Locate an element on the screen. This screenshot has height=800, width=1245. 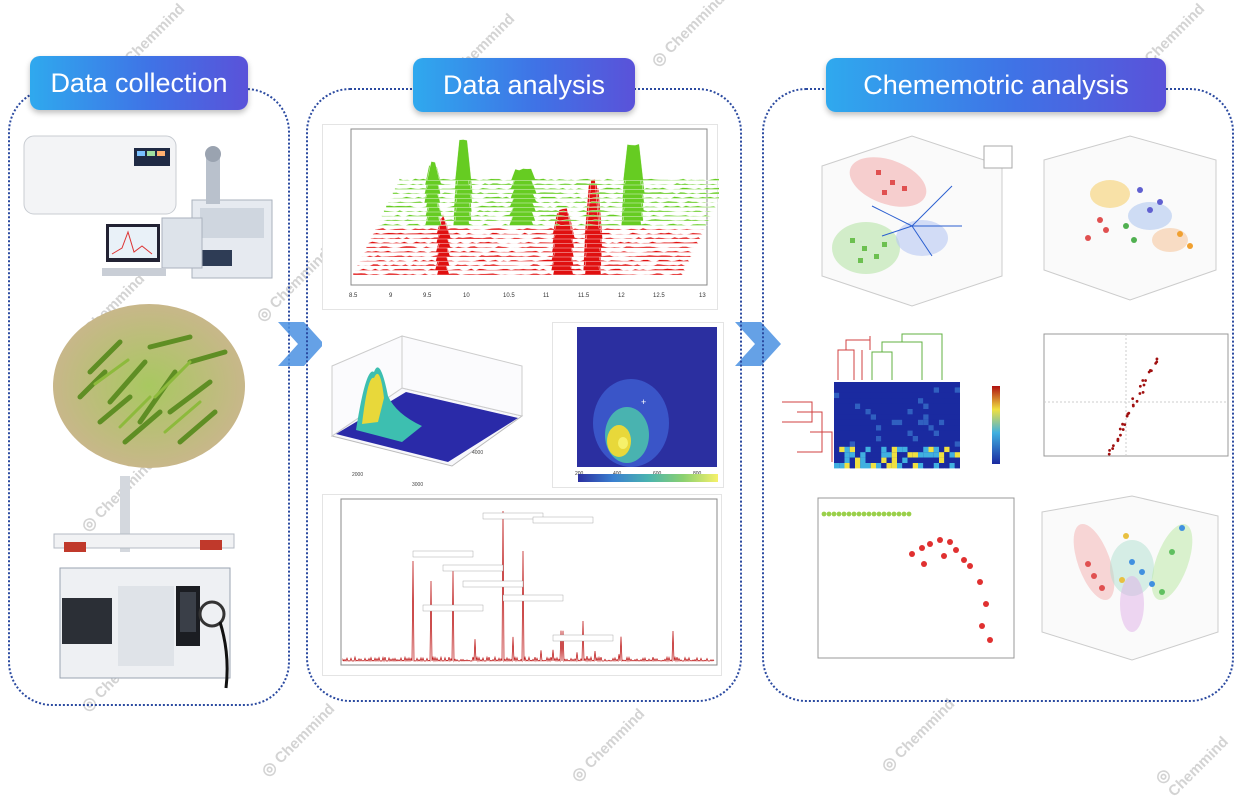
waterfall-chromatogram-figure: 8.5 9 9.5 10 10.5 11 11.5 12 12.5 13 is located at coordinates (520, 217).